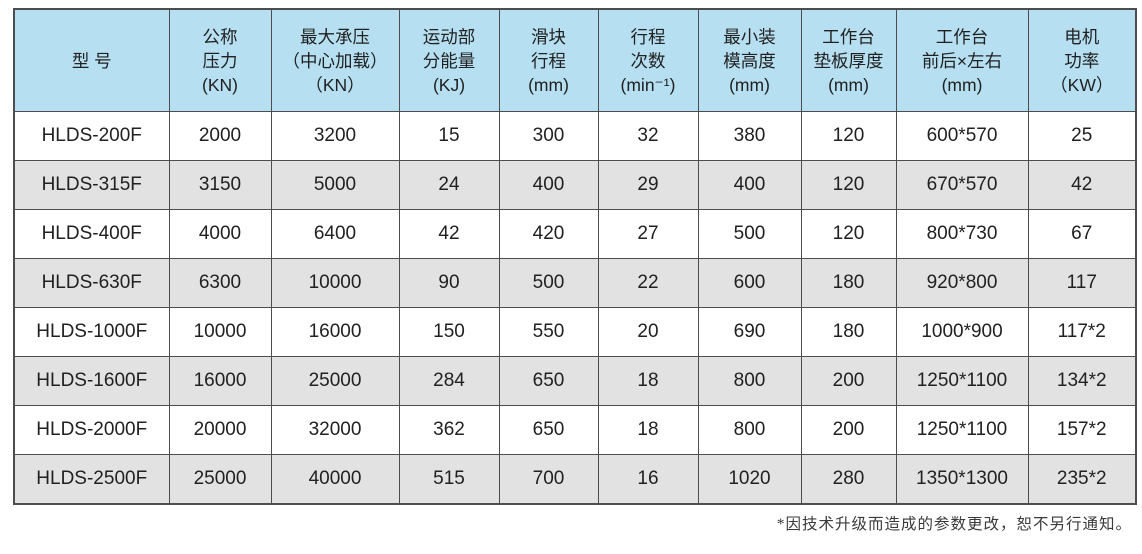 The height and width of the screenshot is (554, 1142). What do you see at coordinates (449, 332) in the screenshot?
I see `value-cell: 150` at bounding box center [449, 332].